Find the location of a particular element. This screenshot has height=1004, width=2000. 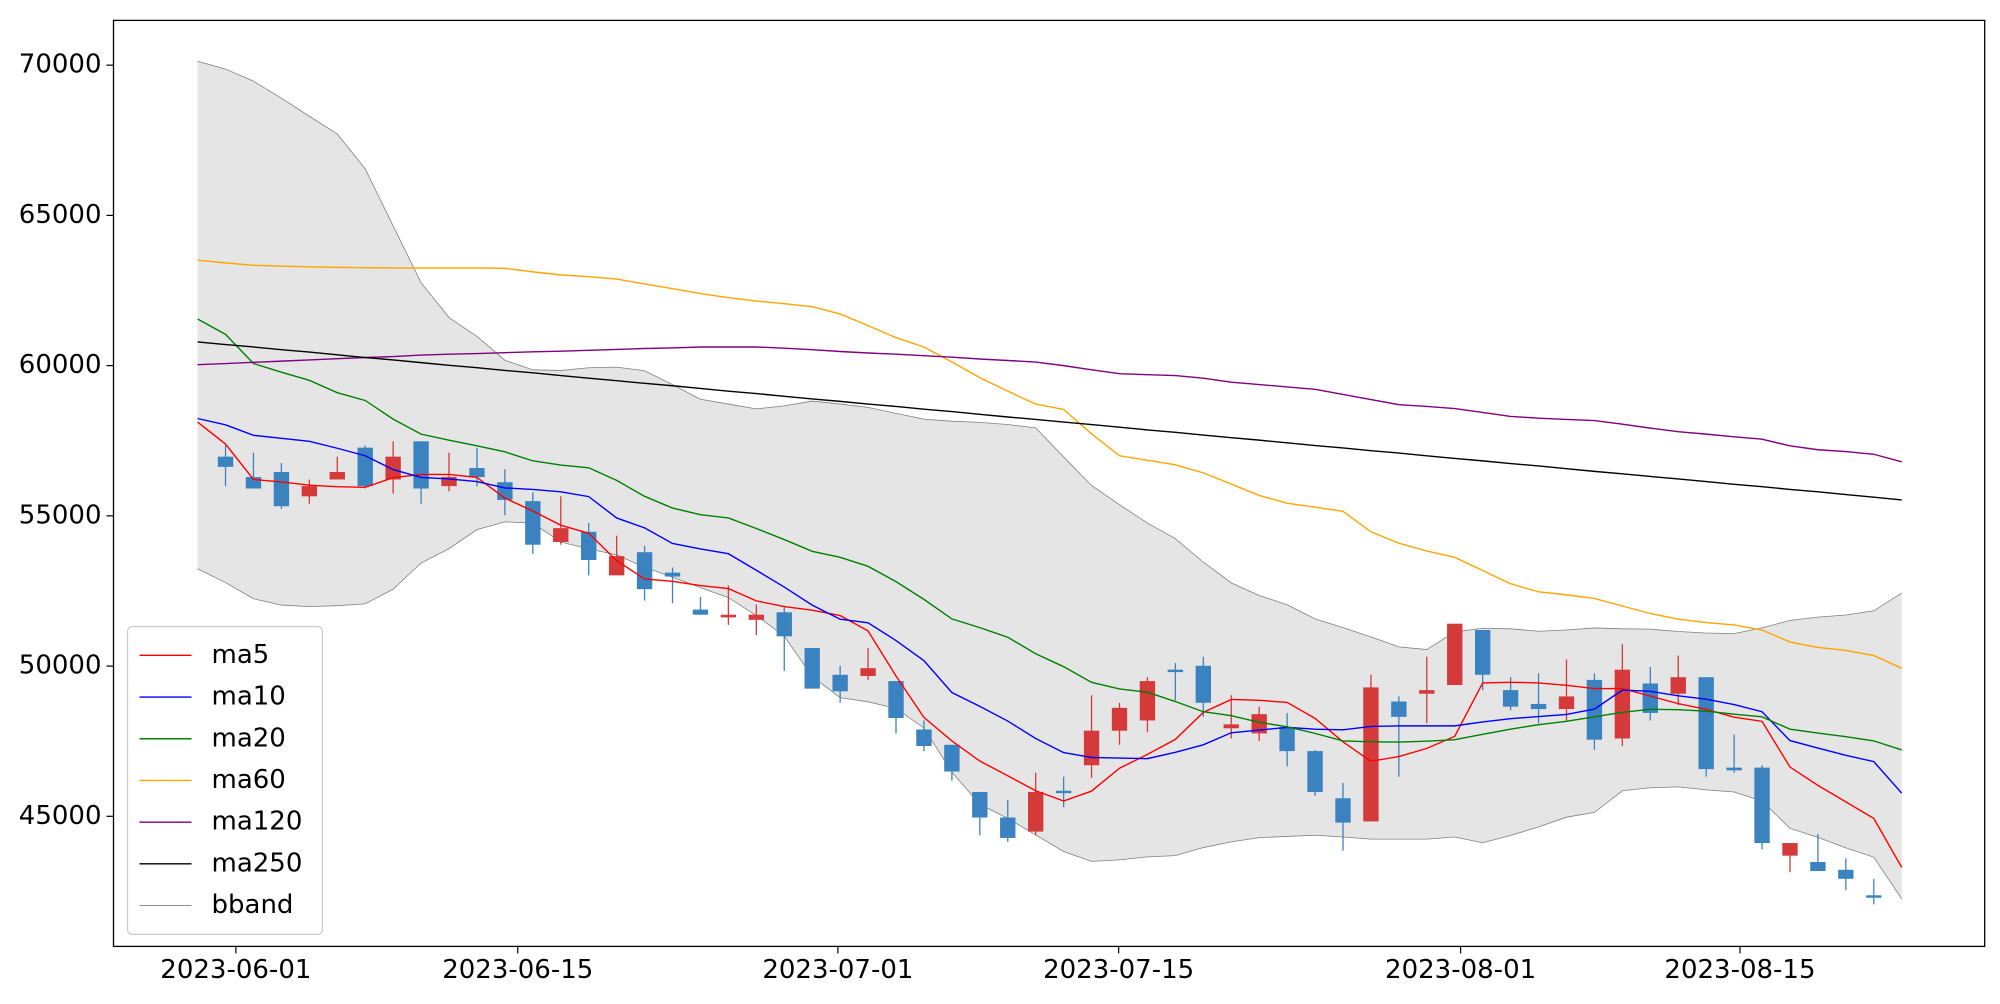

legend-label: ma20 is located at coordinates (249, 738).